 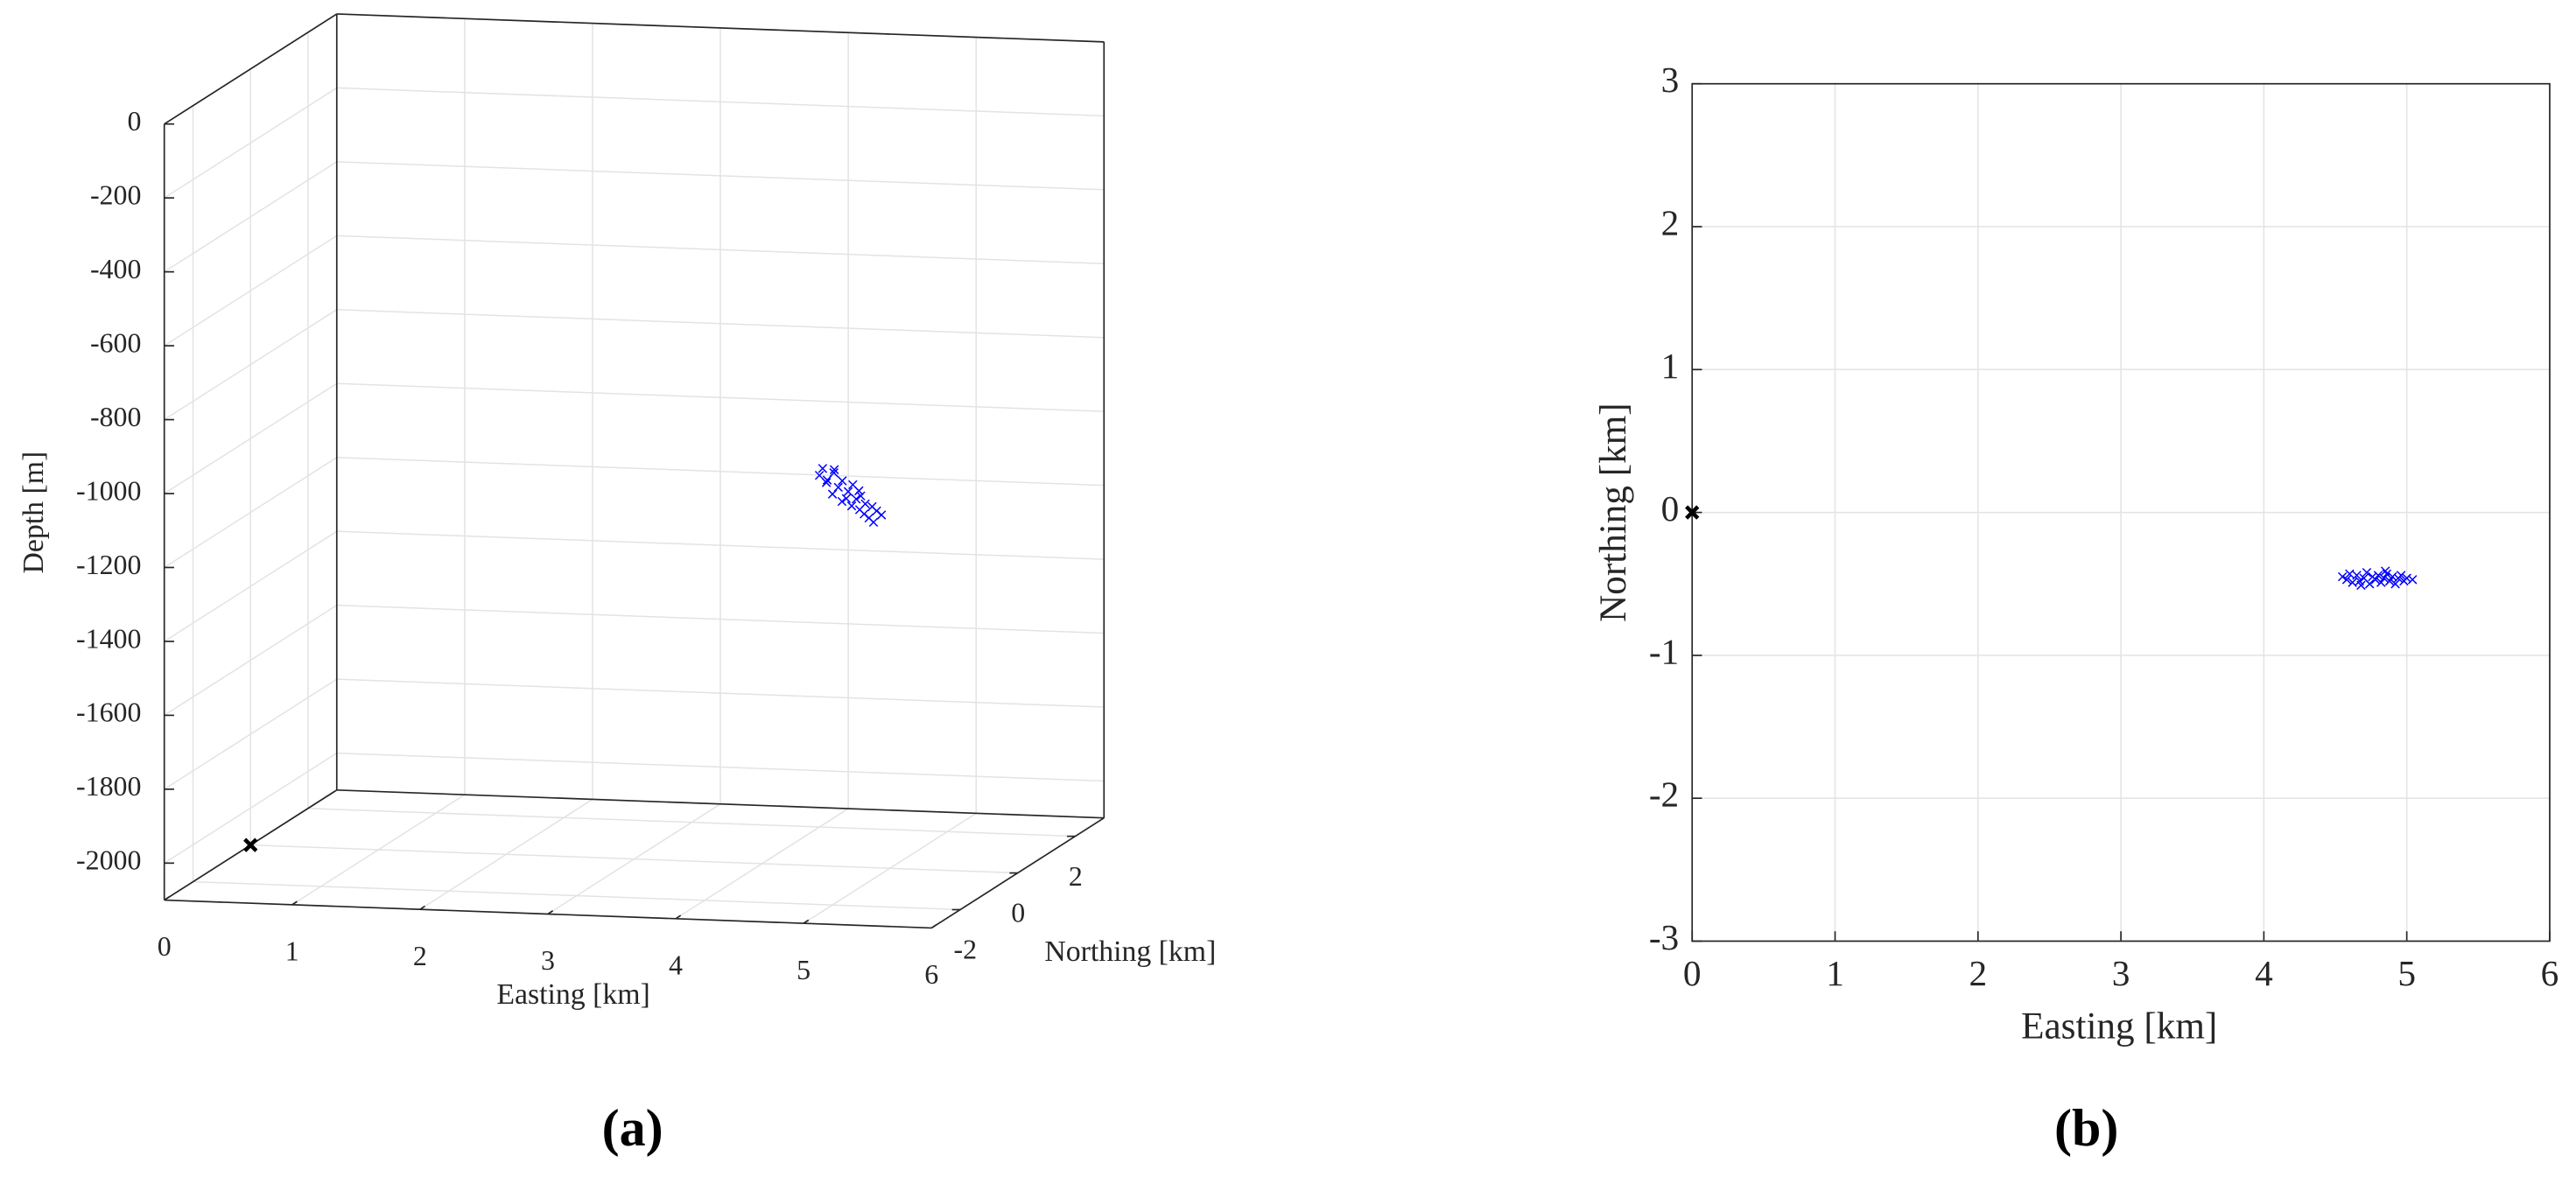 What do you see at coordinates (676, 964) in the screenshot?
I see `x-tick-label: 4` at bounding box center [676, 964].